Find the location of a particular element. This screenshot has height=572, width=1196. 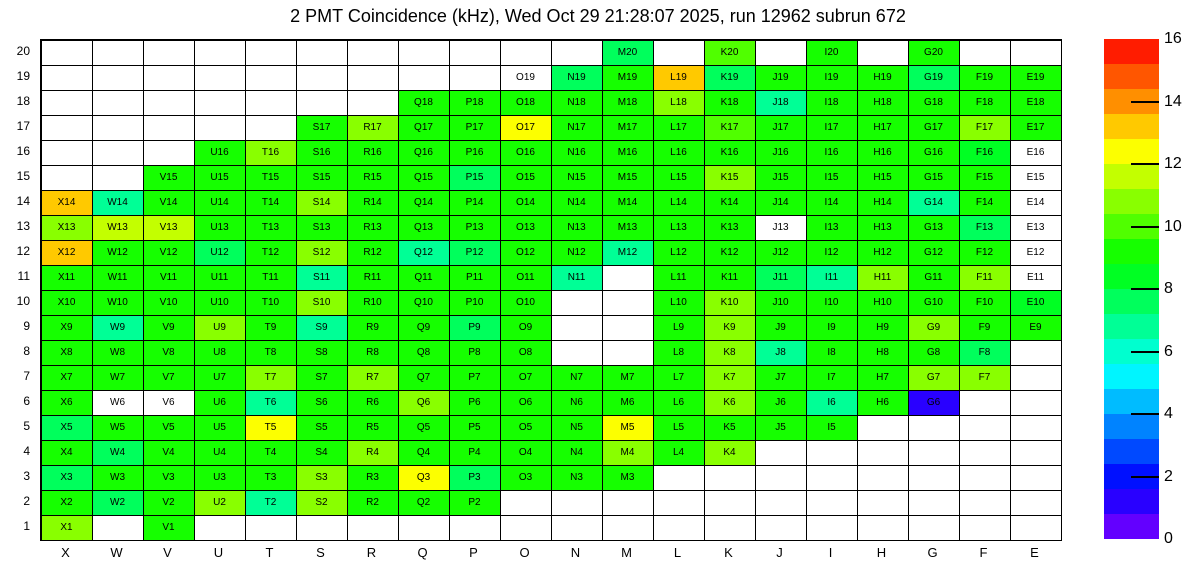

heatmap-cell-O5: O5 is located at coordinates (525, 427).